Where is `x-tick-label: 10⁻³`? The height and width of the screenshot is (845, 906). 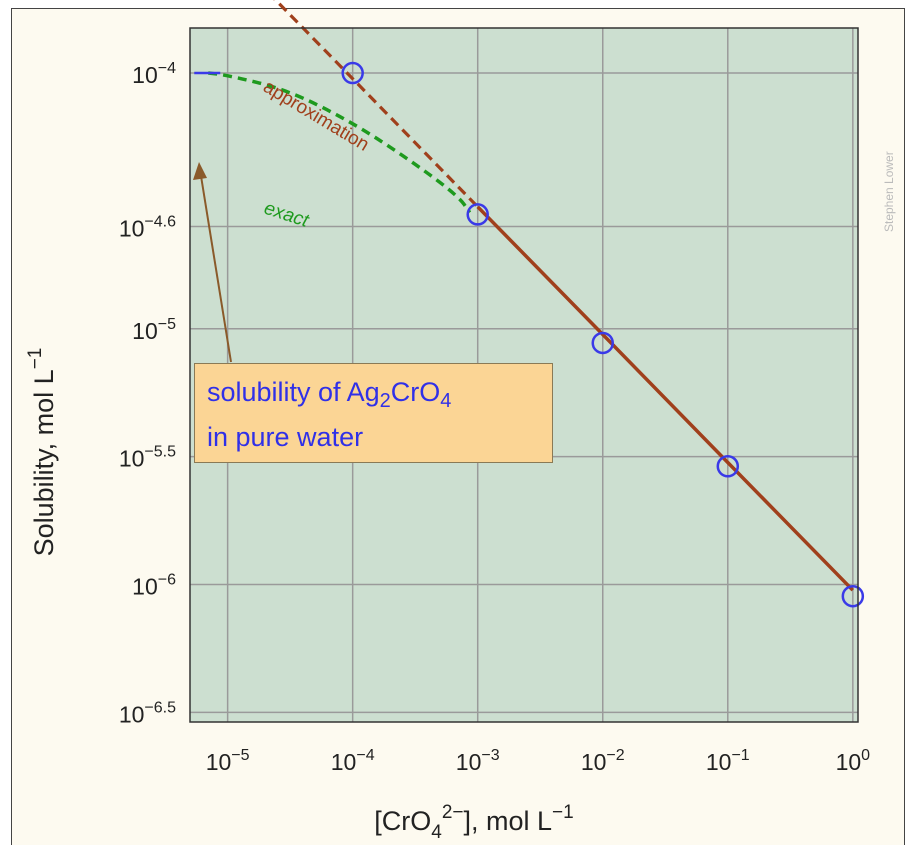 x-tick-label: 10⁻³ is located at coordinates (478, 761).